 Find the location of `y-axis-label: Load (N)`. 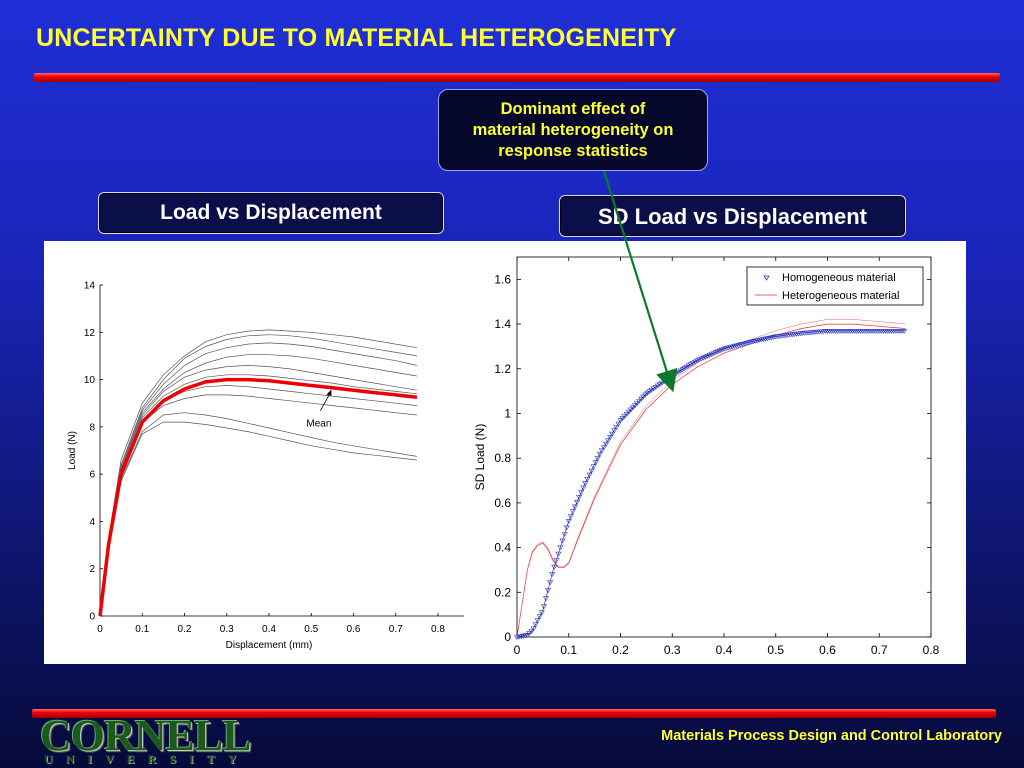

y-axis-label: Load (N) is located at coordinates (72, 450).